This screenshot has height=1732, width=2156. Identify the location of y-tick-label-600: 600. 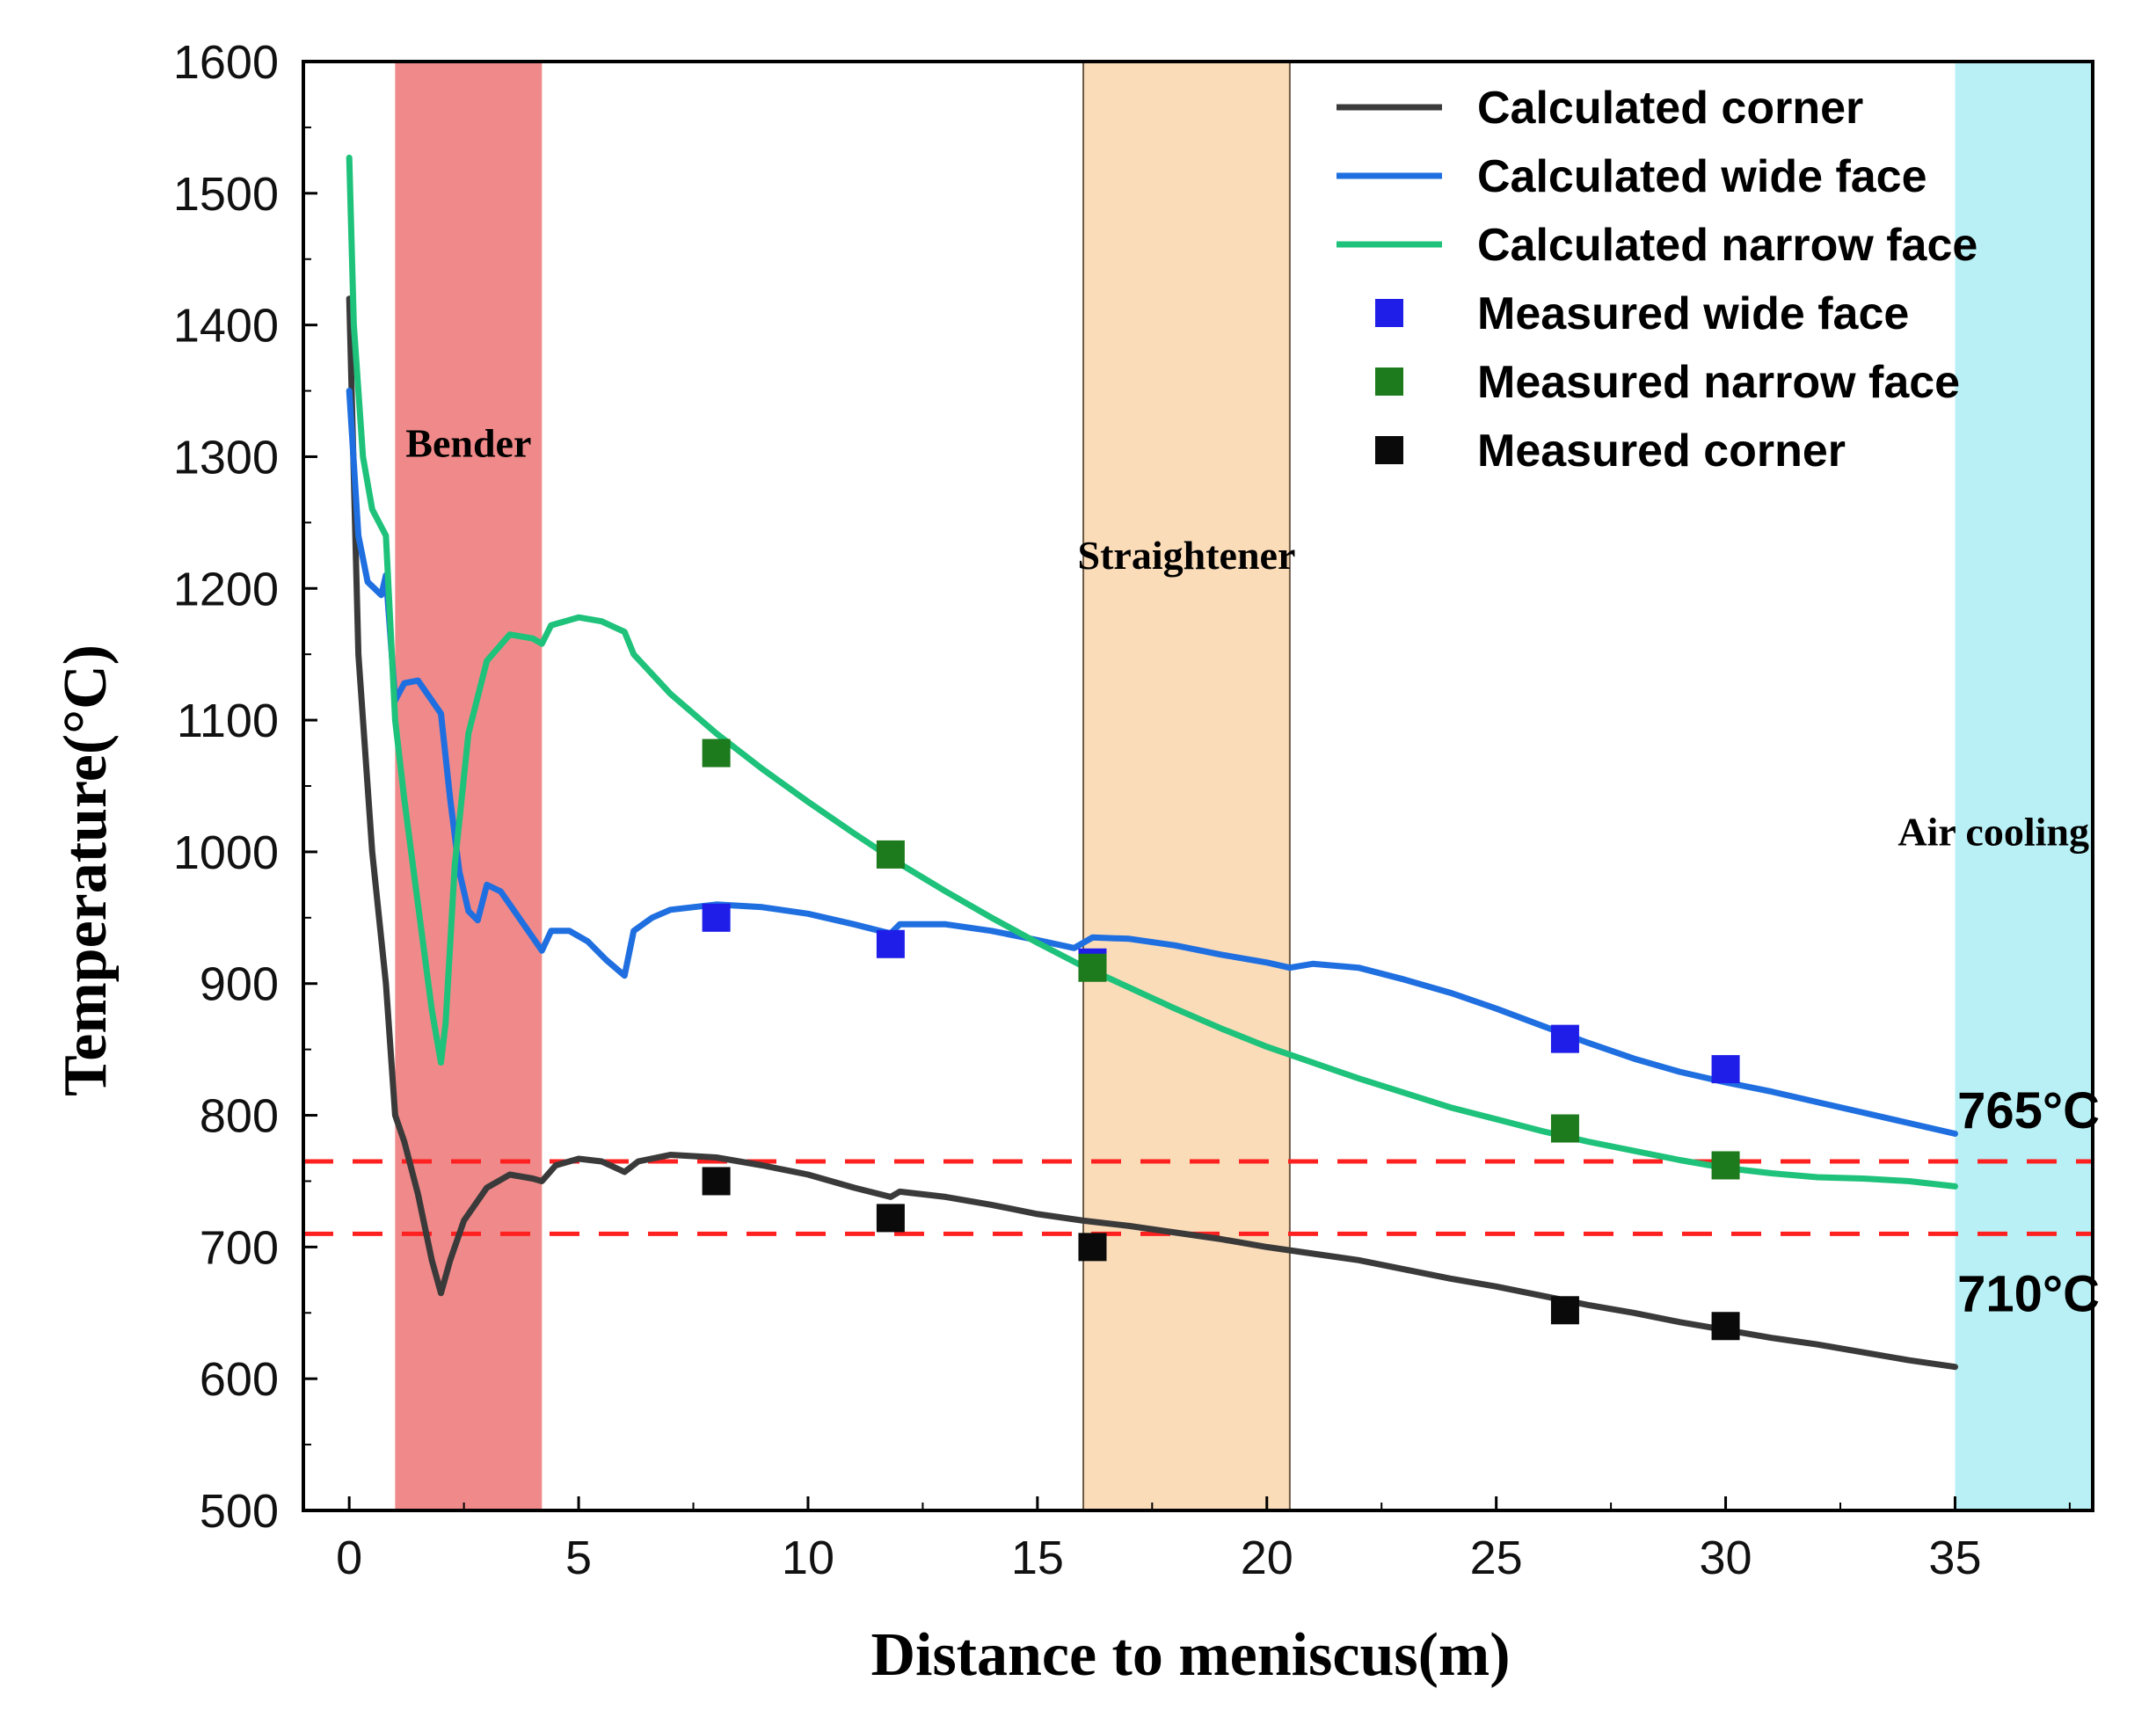
(239, 1379).